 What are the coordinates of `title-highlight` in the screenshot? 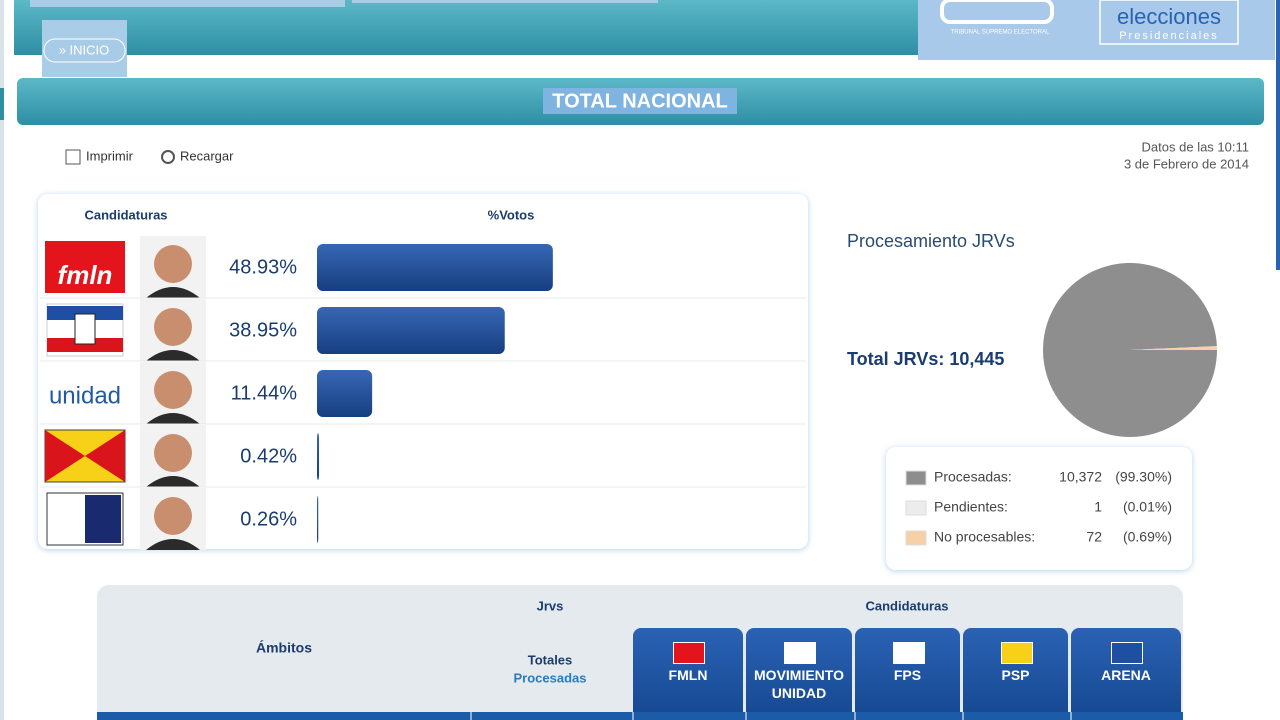 It's located at (640, 101).